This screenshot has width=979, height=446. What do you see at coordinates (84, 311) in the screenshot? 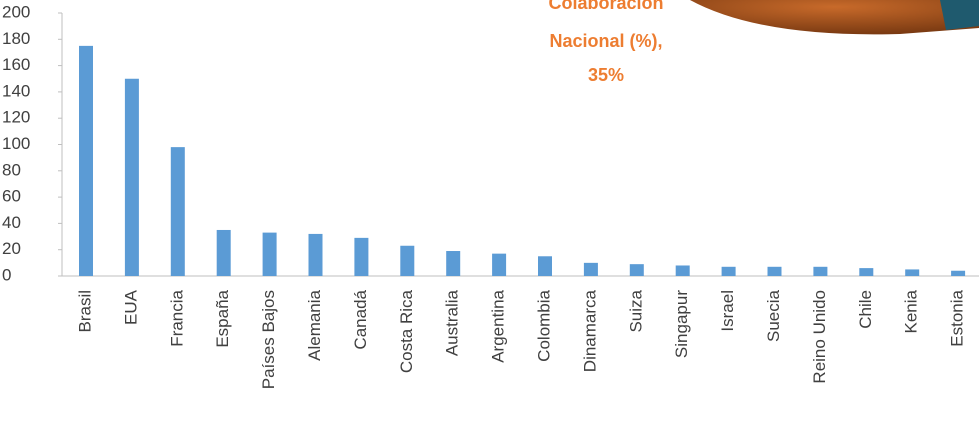
I see `x-tick-label: Brasil` at bounding box center [84, 311].